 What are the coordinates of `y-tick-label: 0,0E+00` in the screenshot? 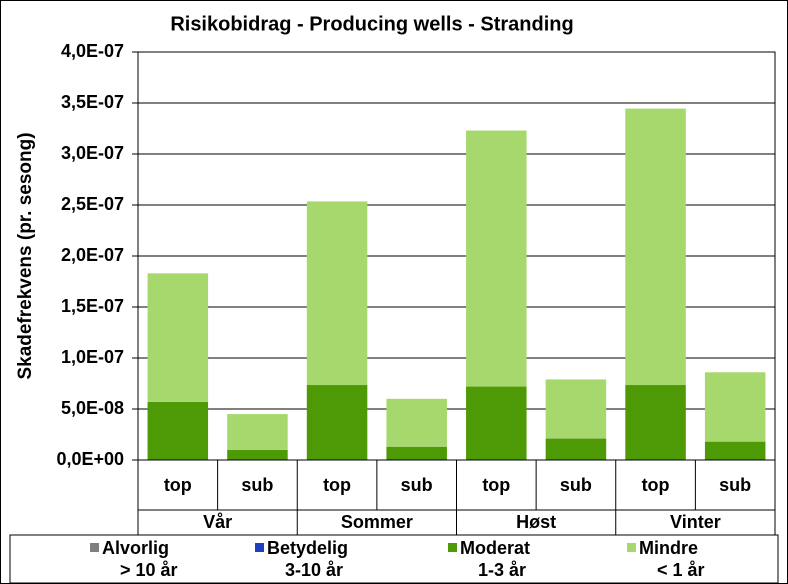 It's located at (90, 459).